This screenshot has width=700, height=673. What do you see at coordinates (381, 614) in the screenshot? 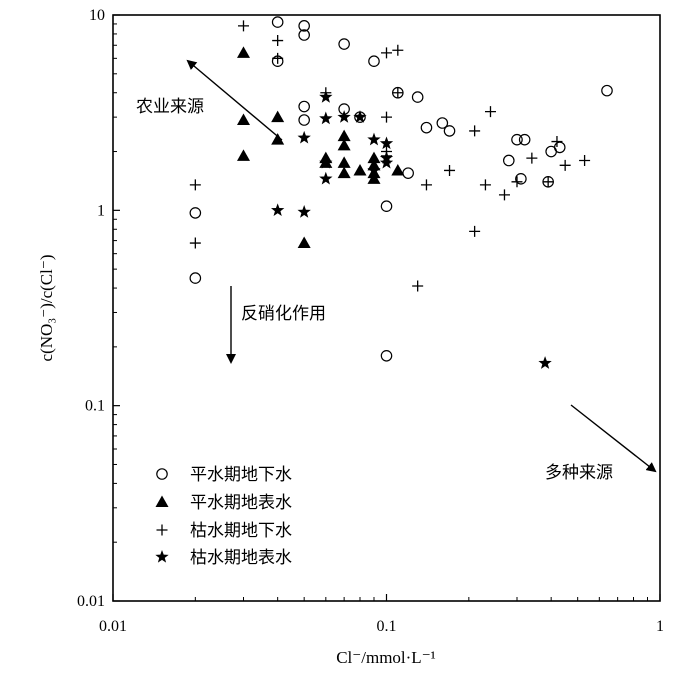
I see `x-axis: 0.01 0.1 1` at bounding box center [381, 614].